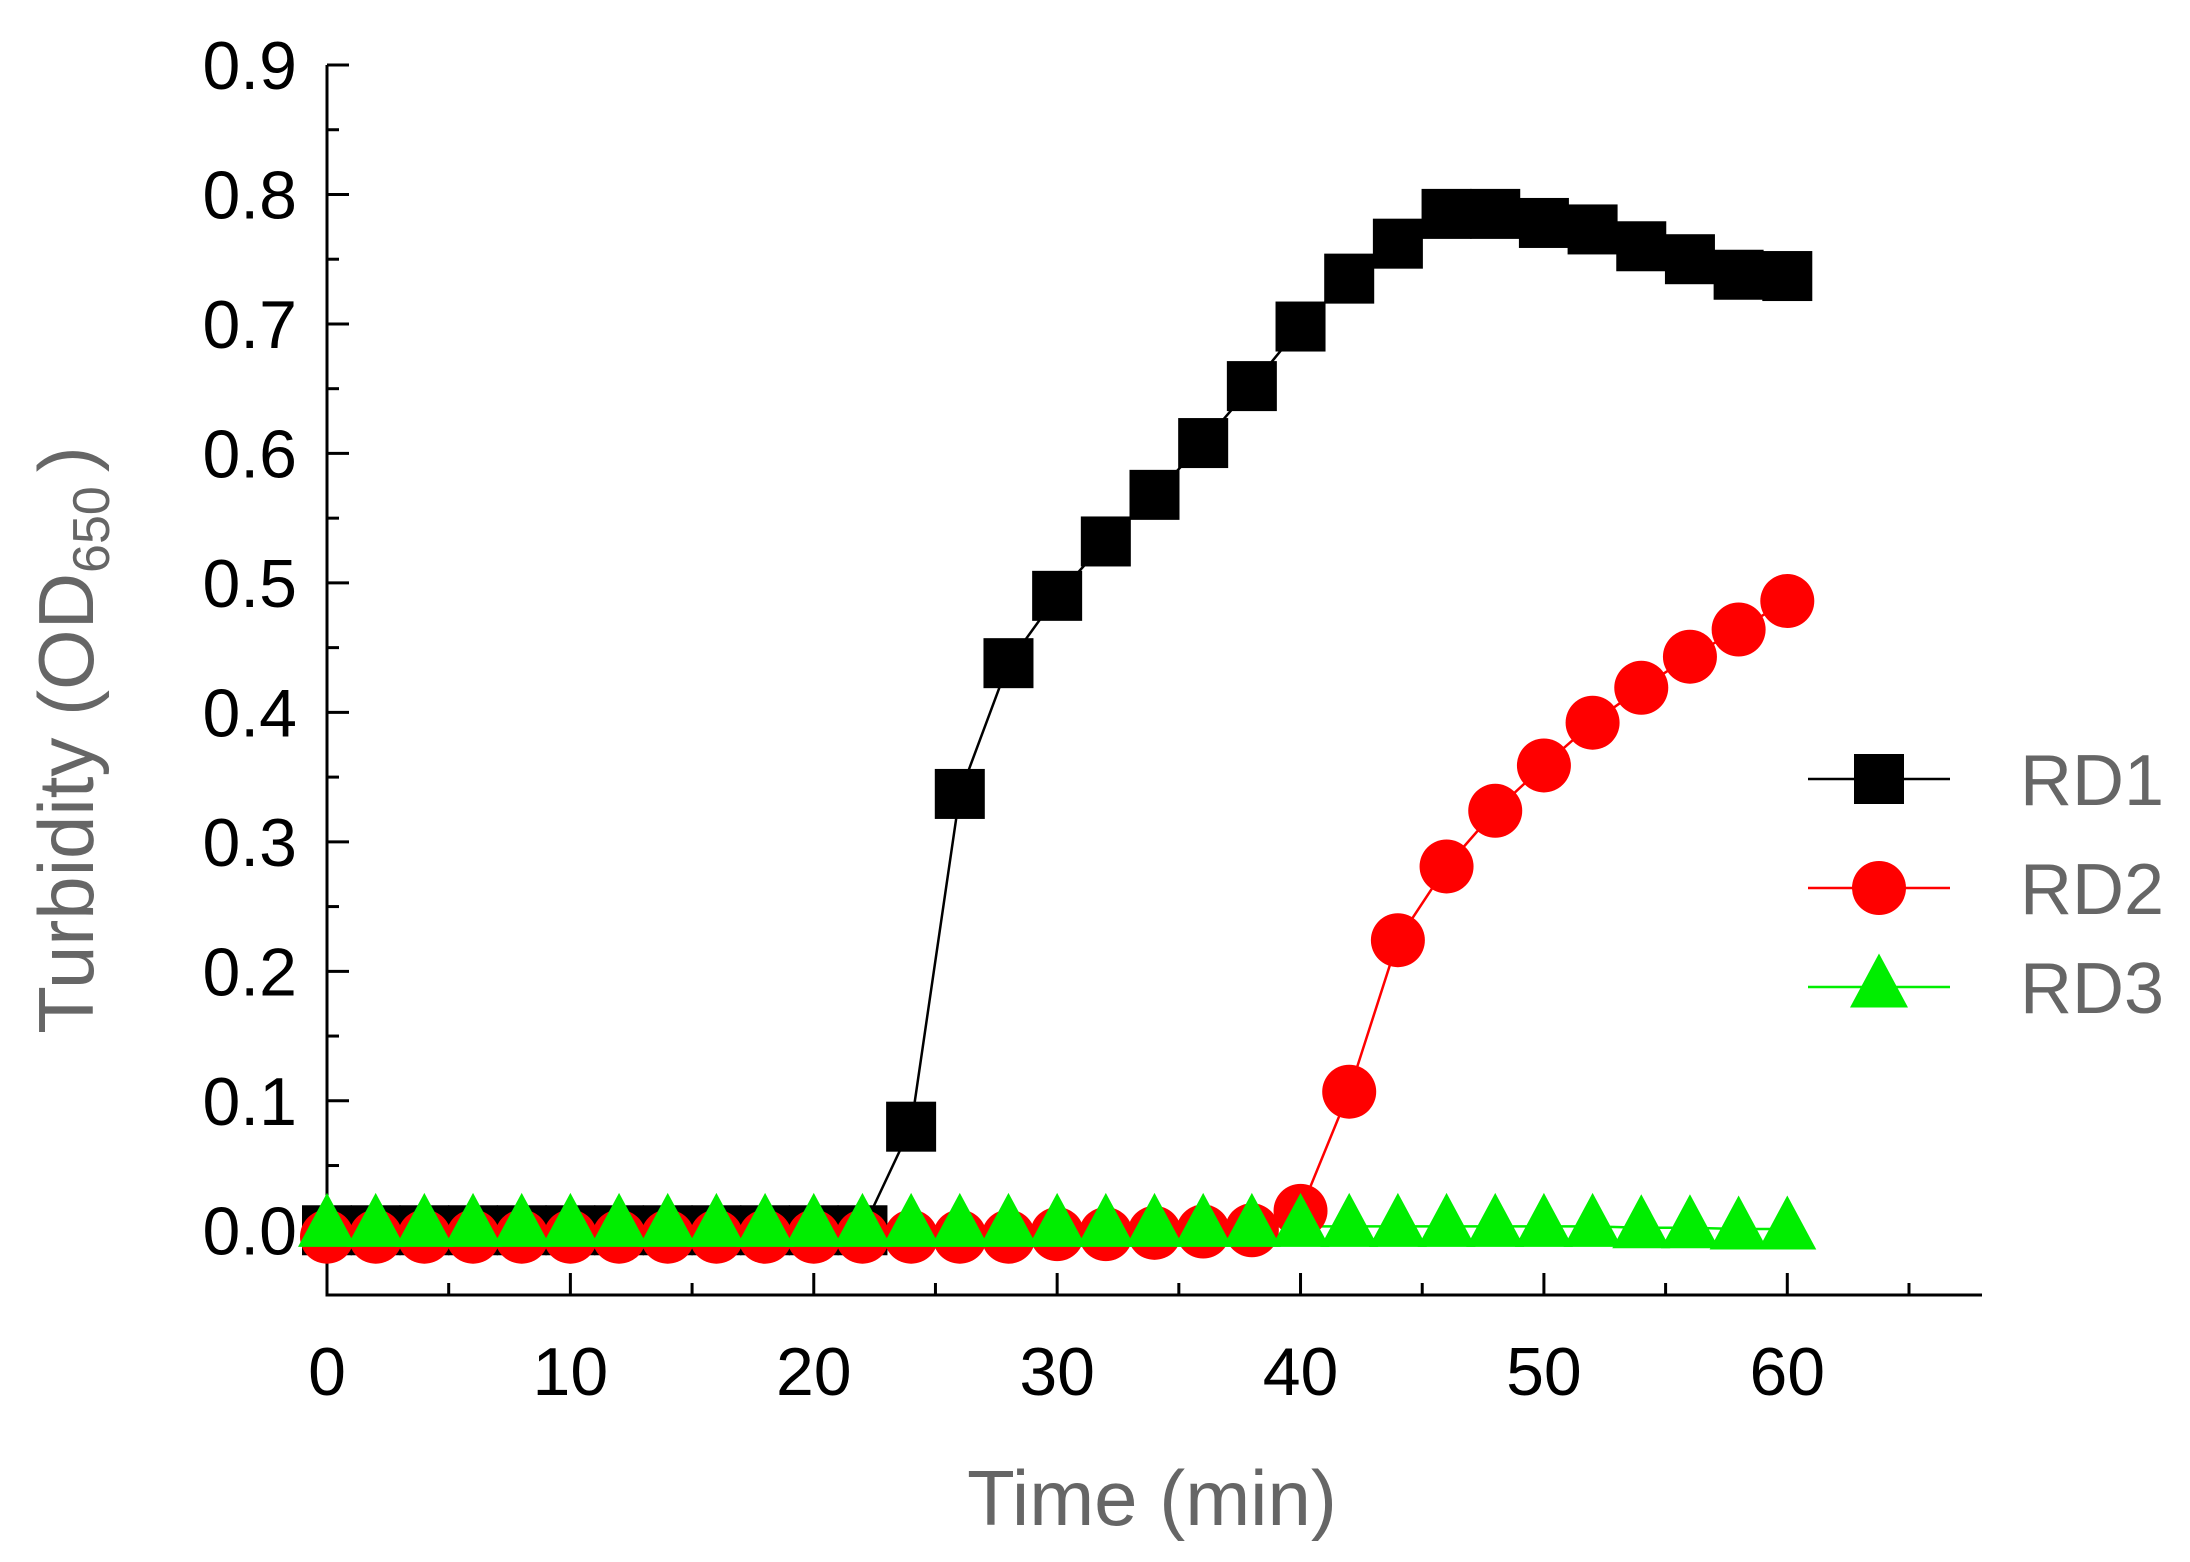  Describe the element at coordinates (92, 529) in the screenshot. I see `y-axis-title-subscript: 650` at that location.